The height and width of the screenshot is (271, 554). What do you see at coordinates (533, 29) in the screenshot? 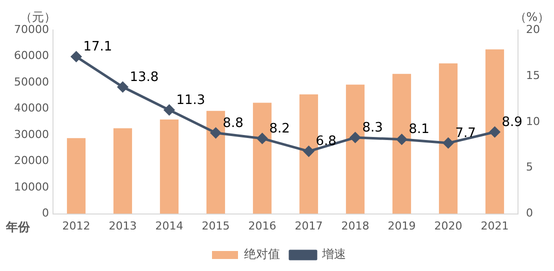
I see `y2-tick-label: 20` at bounding box center [533, 29].